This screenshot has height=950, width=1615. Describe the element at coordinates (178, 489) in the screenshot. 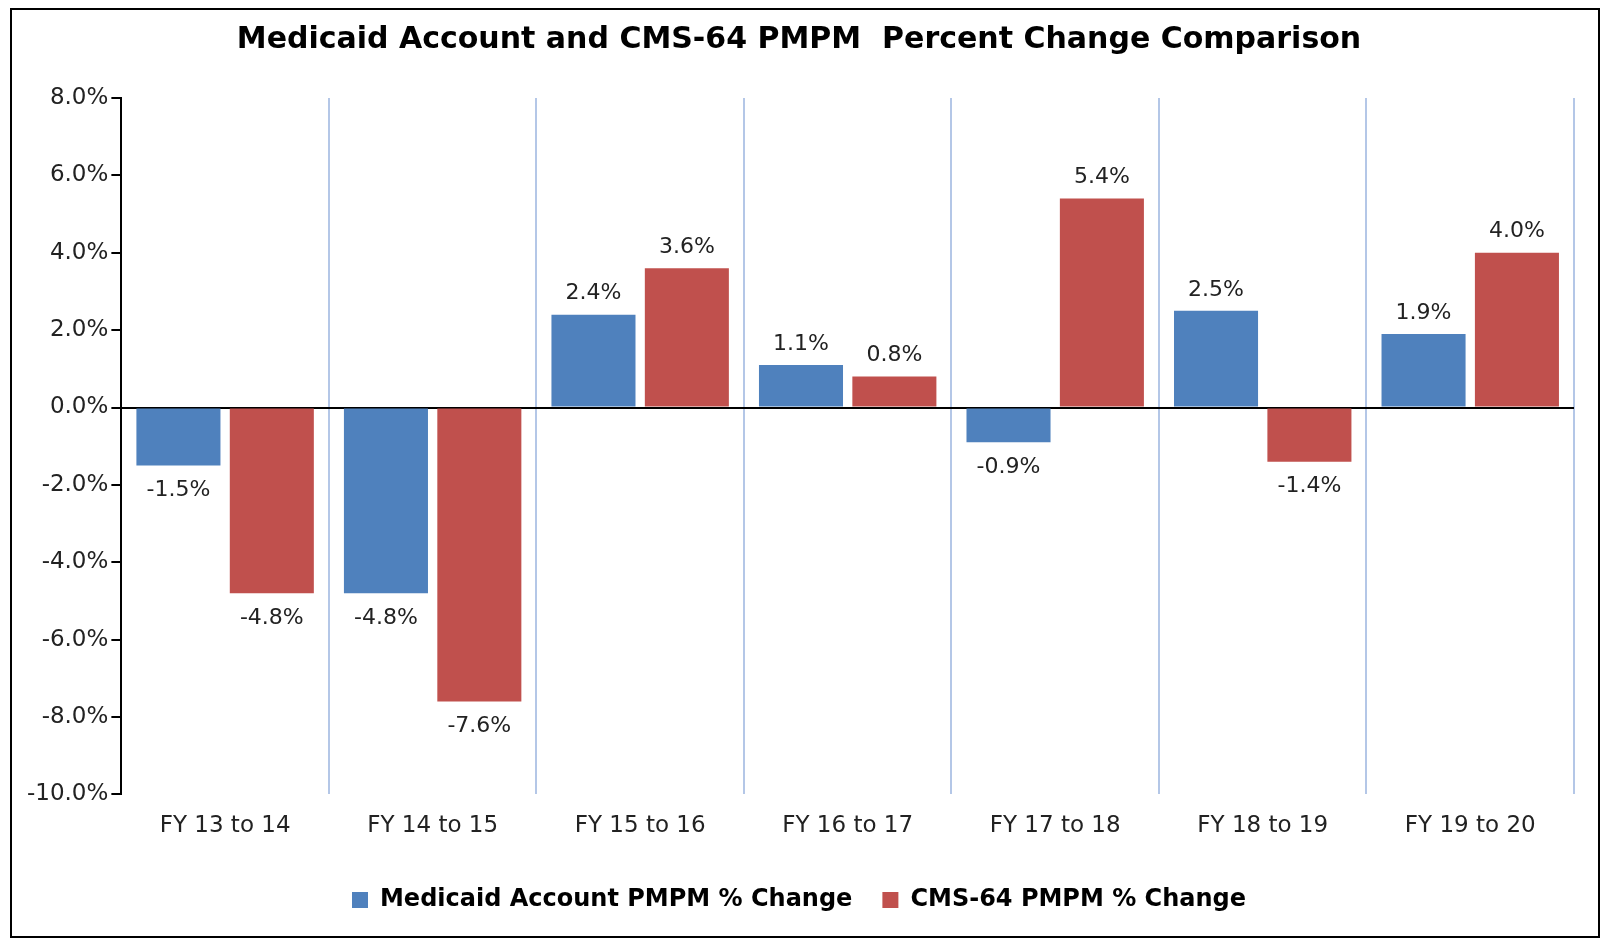

I see `data-label: -1.5%` at that location.